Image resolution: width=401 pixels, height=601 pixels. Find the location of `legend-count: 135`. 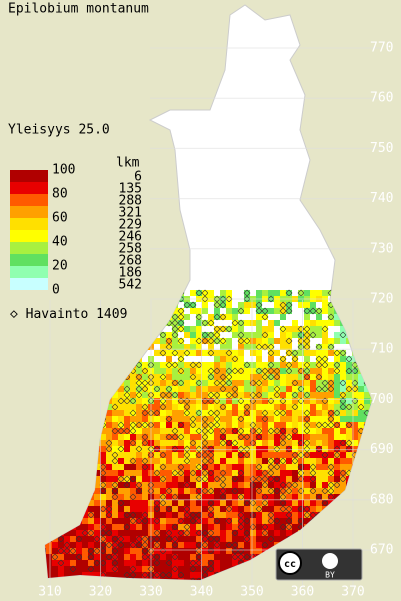

legend-count: 135 is located at coordinates (130, 189).